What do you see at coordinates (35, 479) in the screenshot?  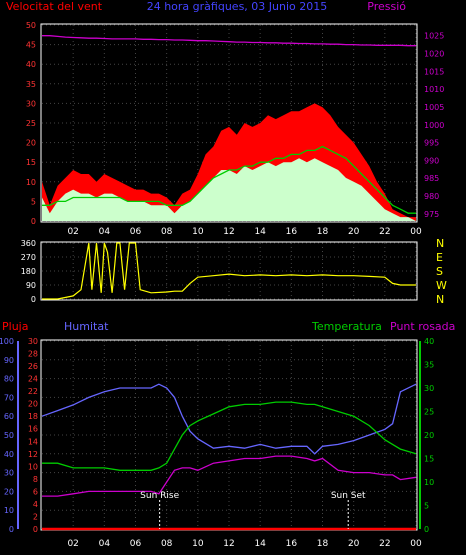 I see `rain-tick-label: 8` at bounding box center [35, 479].